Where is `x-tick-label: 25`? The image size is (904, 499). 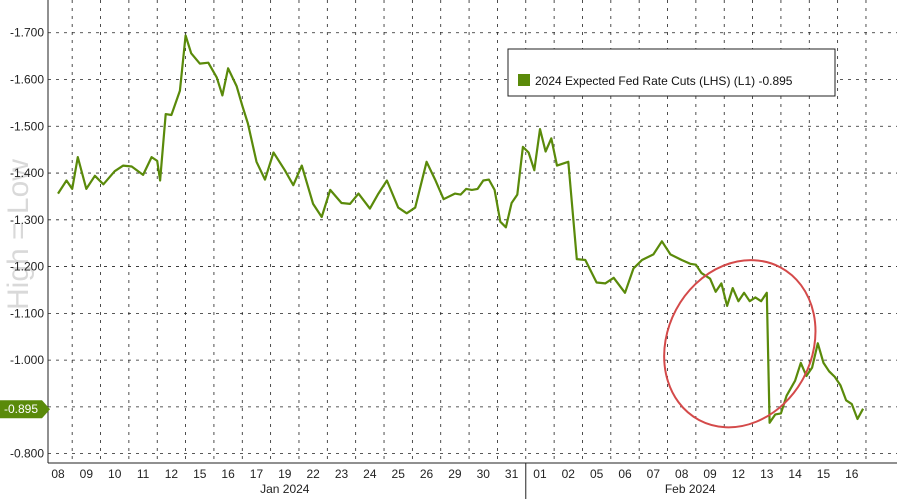
x-tick-label: 25 is located at coordinates (399, 474).